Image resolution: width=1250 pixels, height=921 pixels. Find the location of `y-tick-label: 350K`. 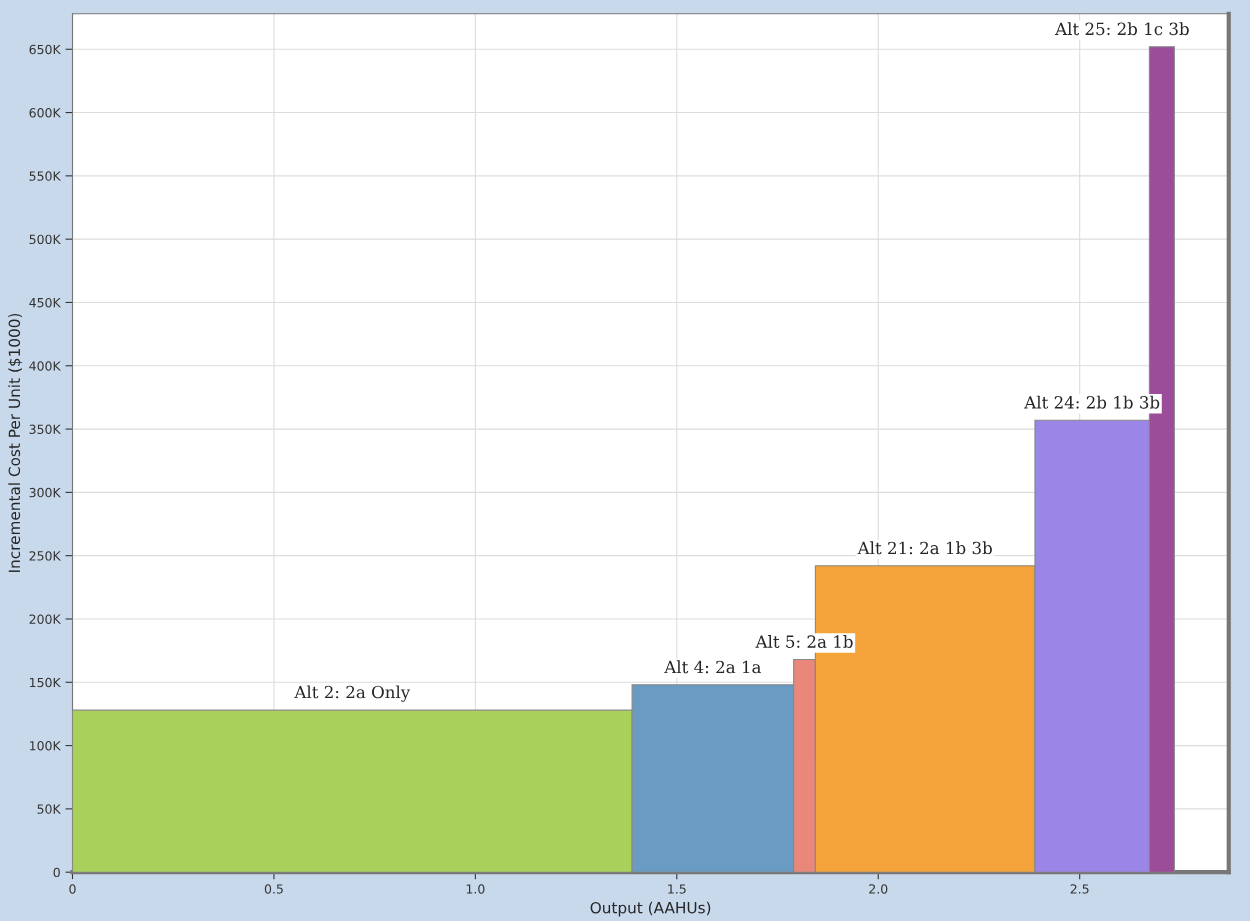

y-tick-label: 350K is located at coordinates (45, 429).